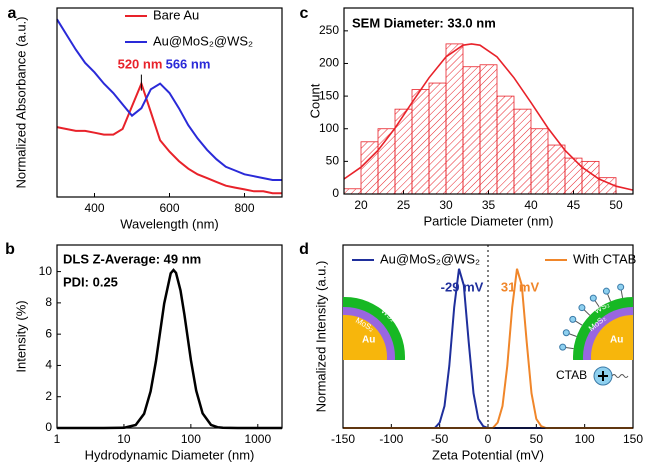 This screenshot has height=465, width=647. Describe the element at coordinates (244, 208) in the screenshot. I see `x-tick-label: 800` at that location.